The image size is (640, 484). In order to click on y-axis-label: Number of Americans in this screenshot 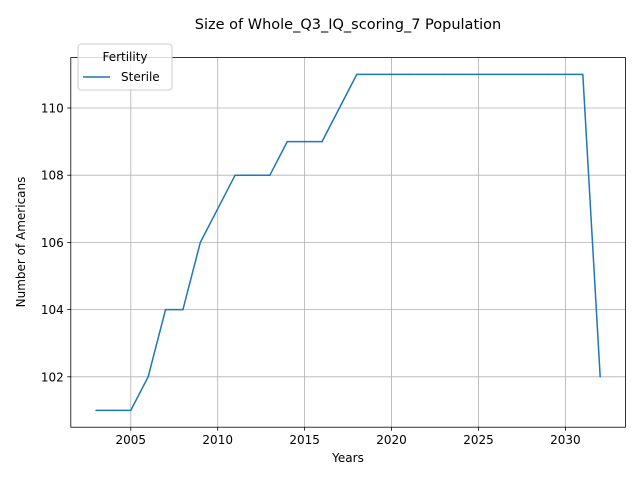, I will do `click(21, 242)`.